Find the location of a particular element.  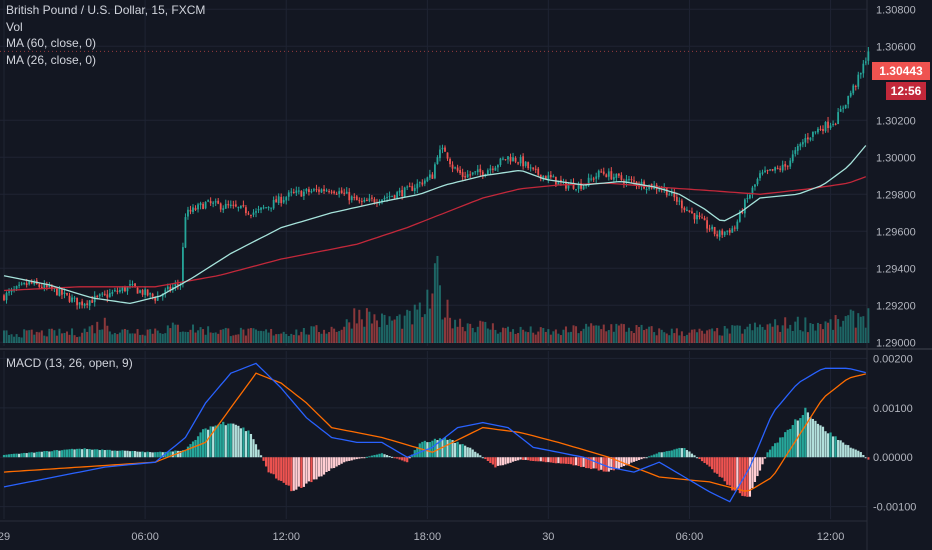

price-tick-label: 1.30600 is located at coordinates (896, 47).